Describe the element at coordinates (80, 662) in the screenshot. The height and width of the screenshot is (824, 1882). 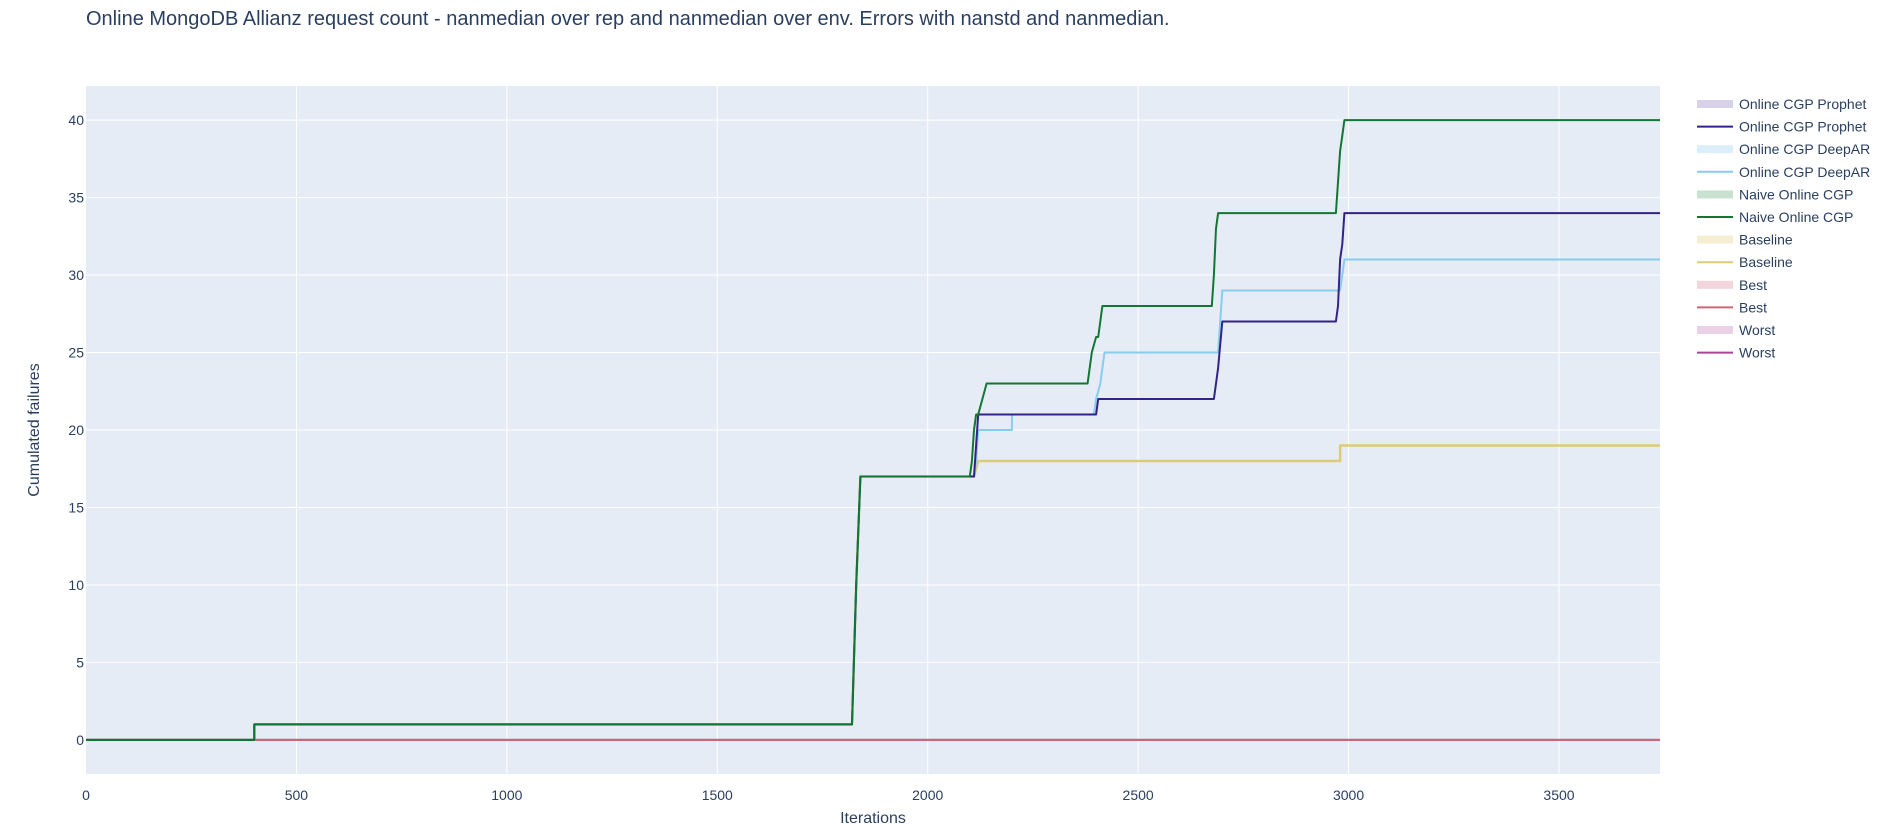
I see `y-tick-label: 5` at that location.